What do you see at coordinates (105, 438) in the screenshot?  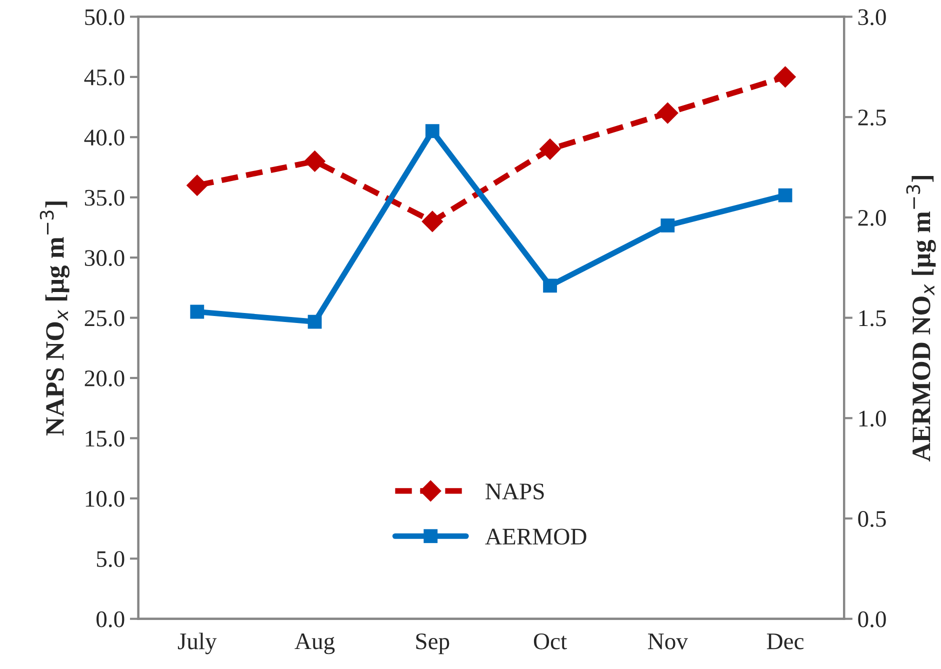 I see `y-tick-label: 15.0` at bounding box center [105, 438].